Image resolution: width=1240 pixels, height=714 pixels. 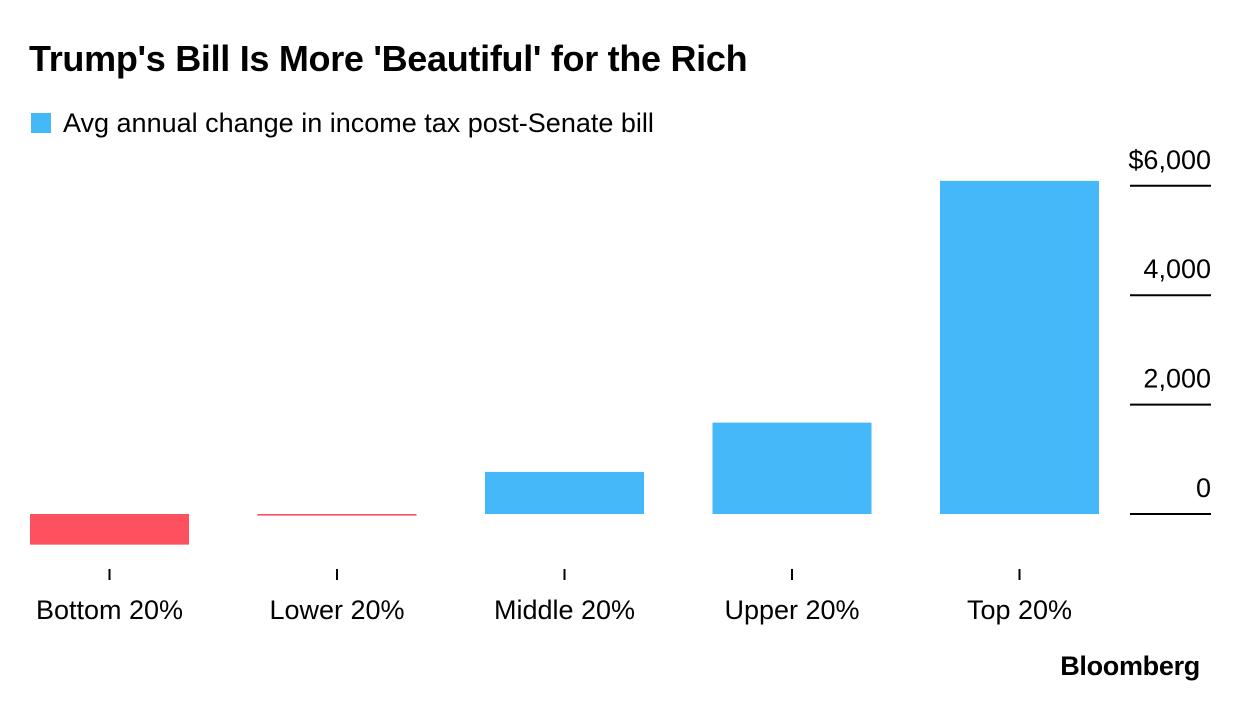 I want to click on y-tick-label: $6,000, so click(x=1169, y=160).